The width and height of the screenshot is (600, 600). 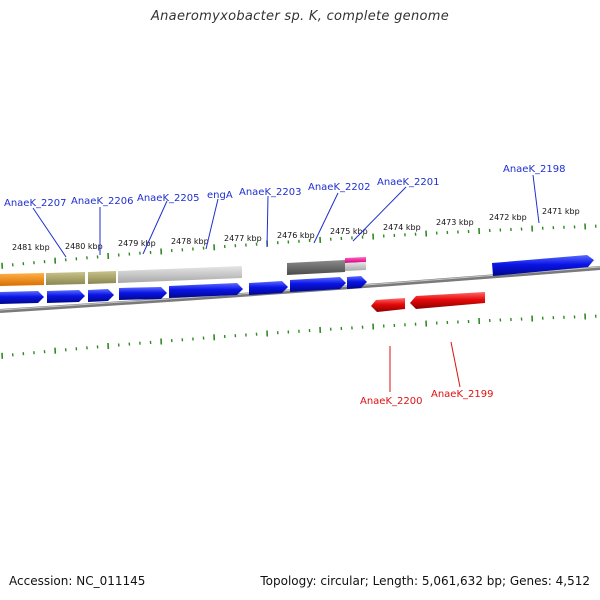 What do you see at coordinates (190, 241) in the screenshot?
I see `kbp-label: 2478 kbp` at bounding box center [190, 241].